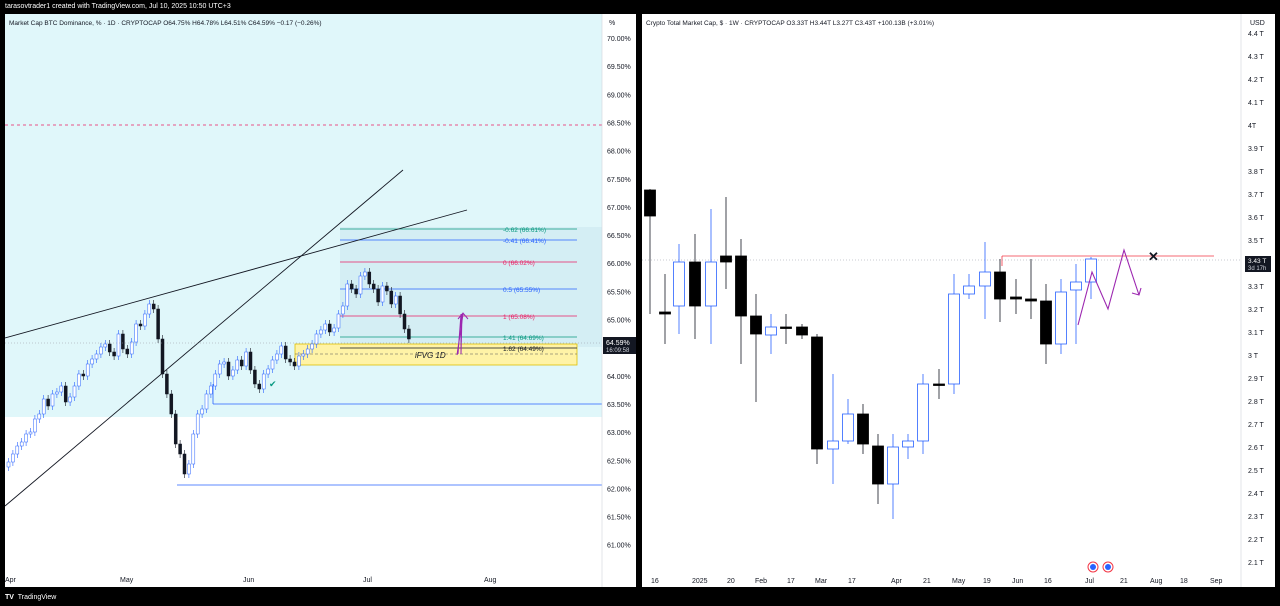  I want to click on time-tick: Feb, so click(761, 581).